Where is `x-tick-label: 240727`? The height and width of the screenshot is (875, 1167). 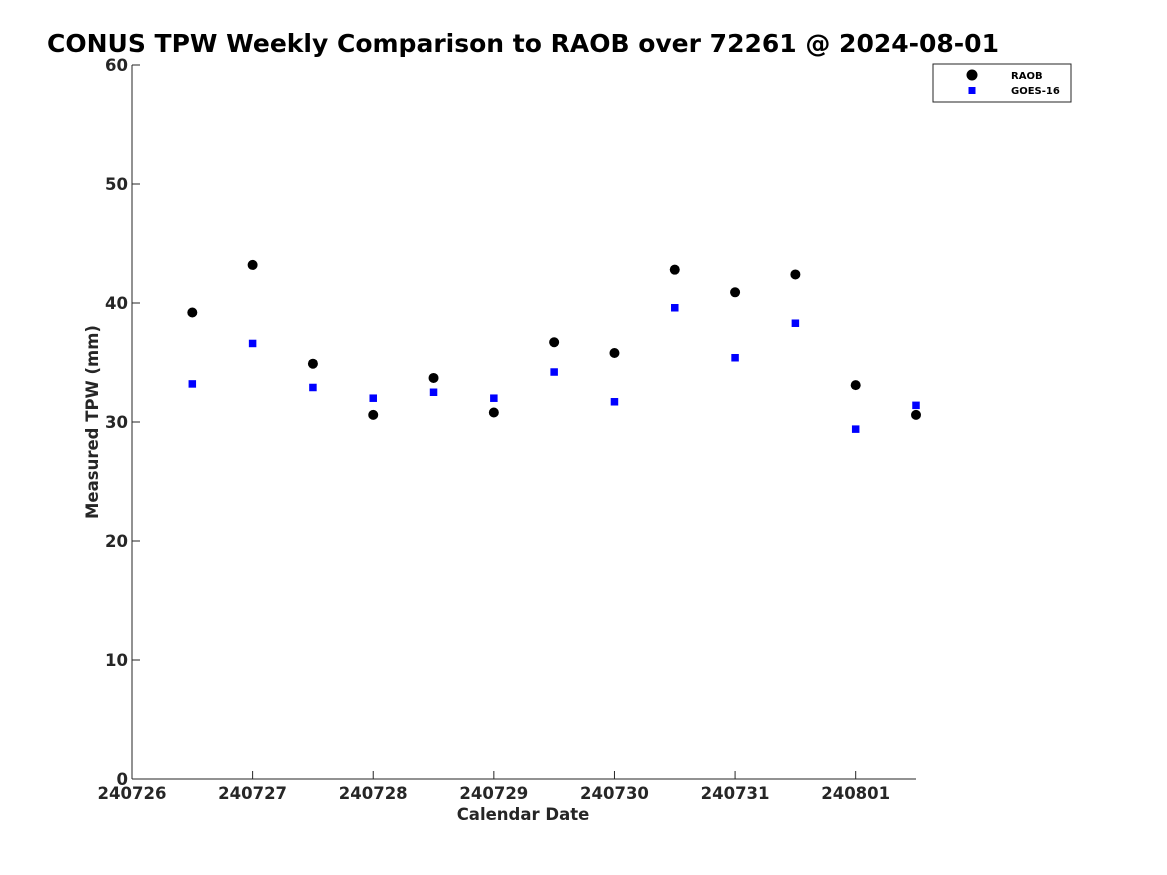
x-tick-label: 240727 is located at coordinates (252, 793).